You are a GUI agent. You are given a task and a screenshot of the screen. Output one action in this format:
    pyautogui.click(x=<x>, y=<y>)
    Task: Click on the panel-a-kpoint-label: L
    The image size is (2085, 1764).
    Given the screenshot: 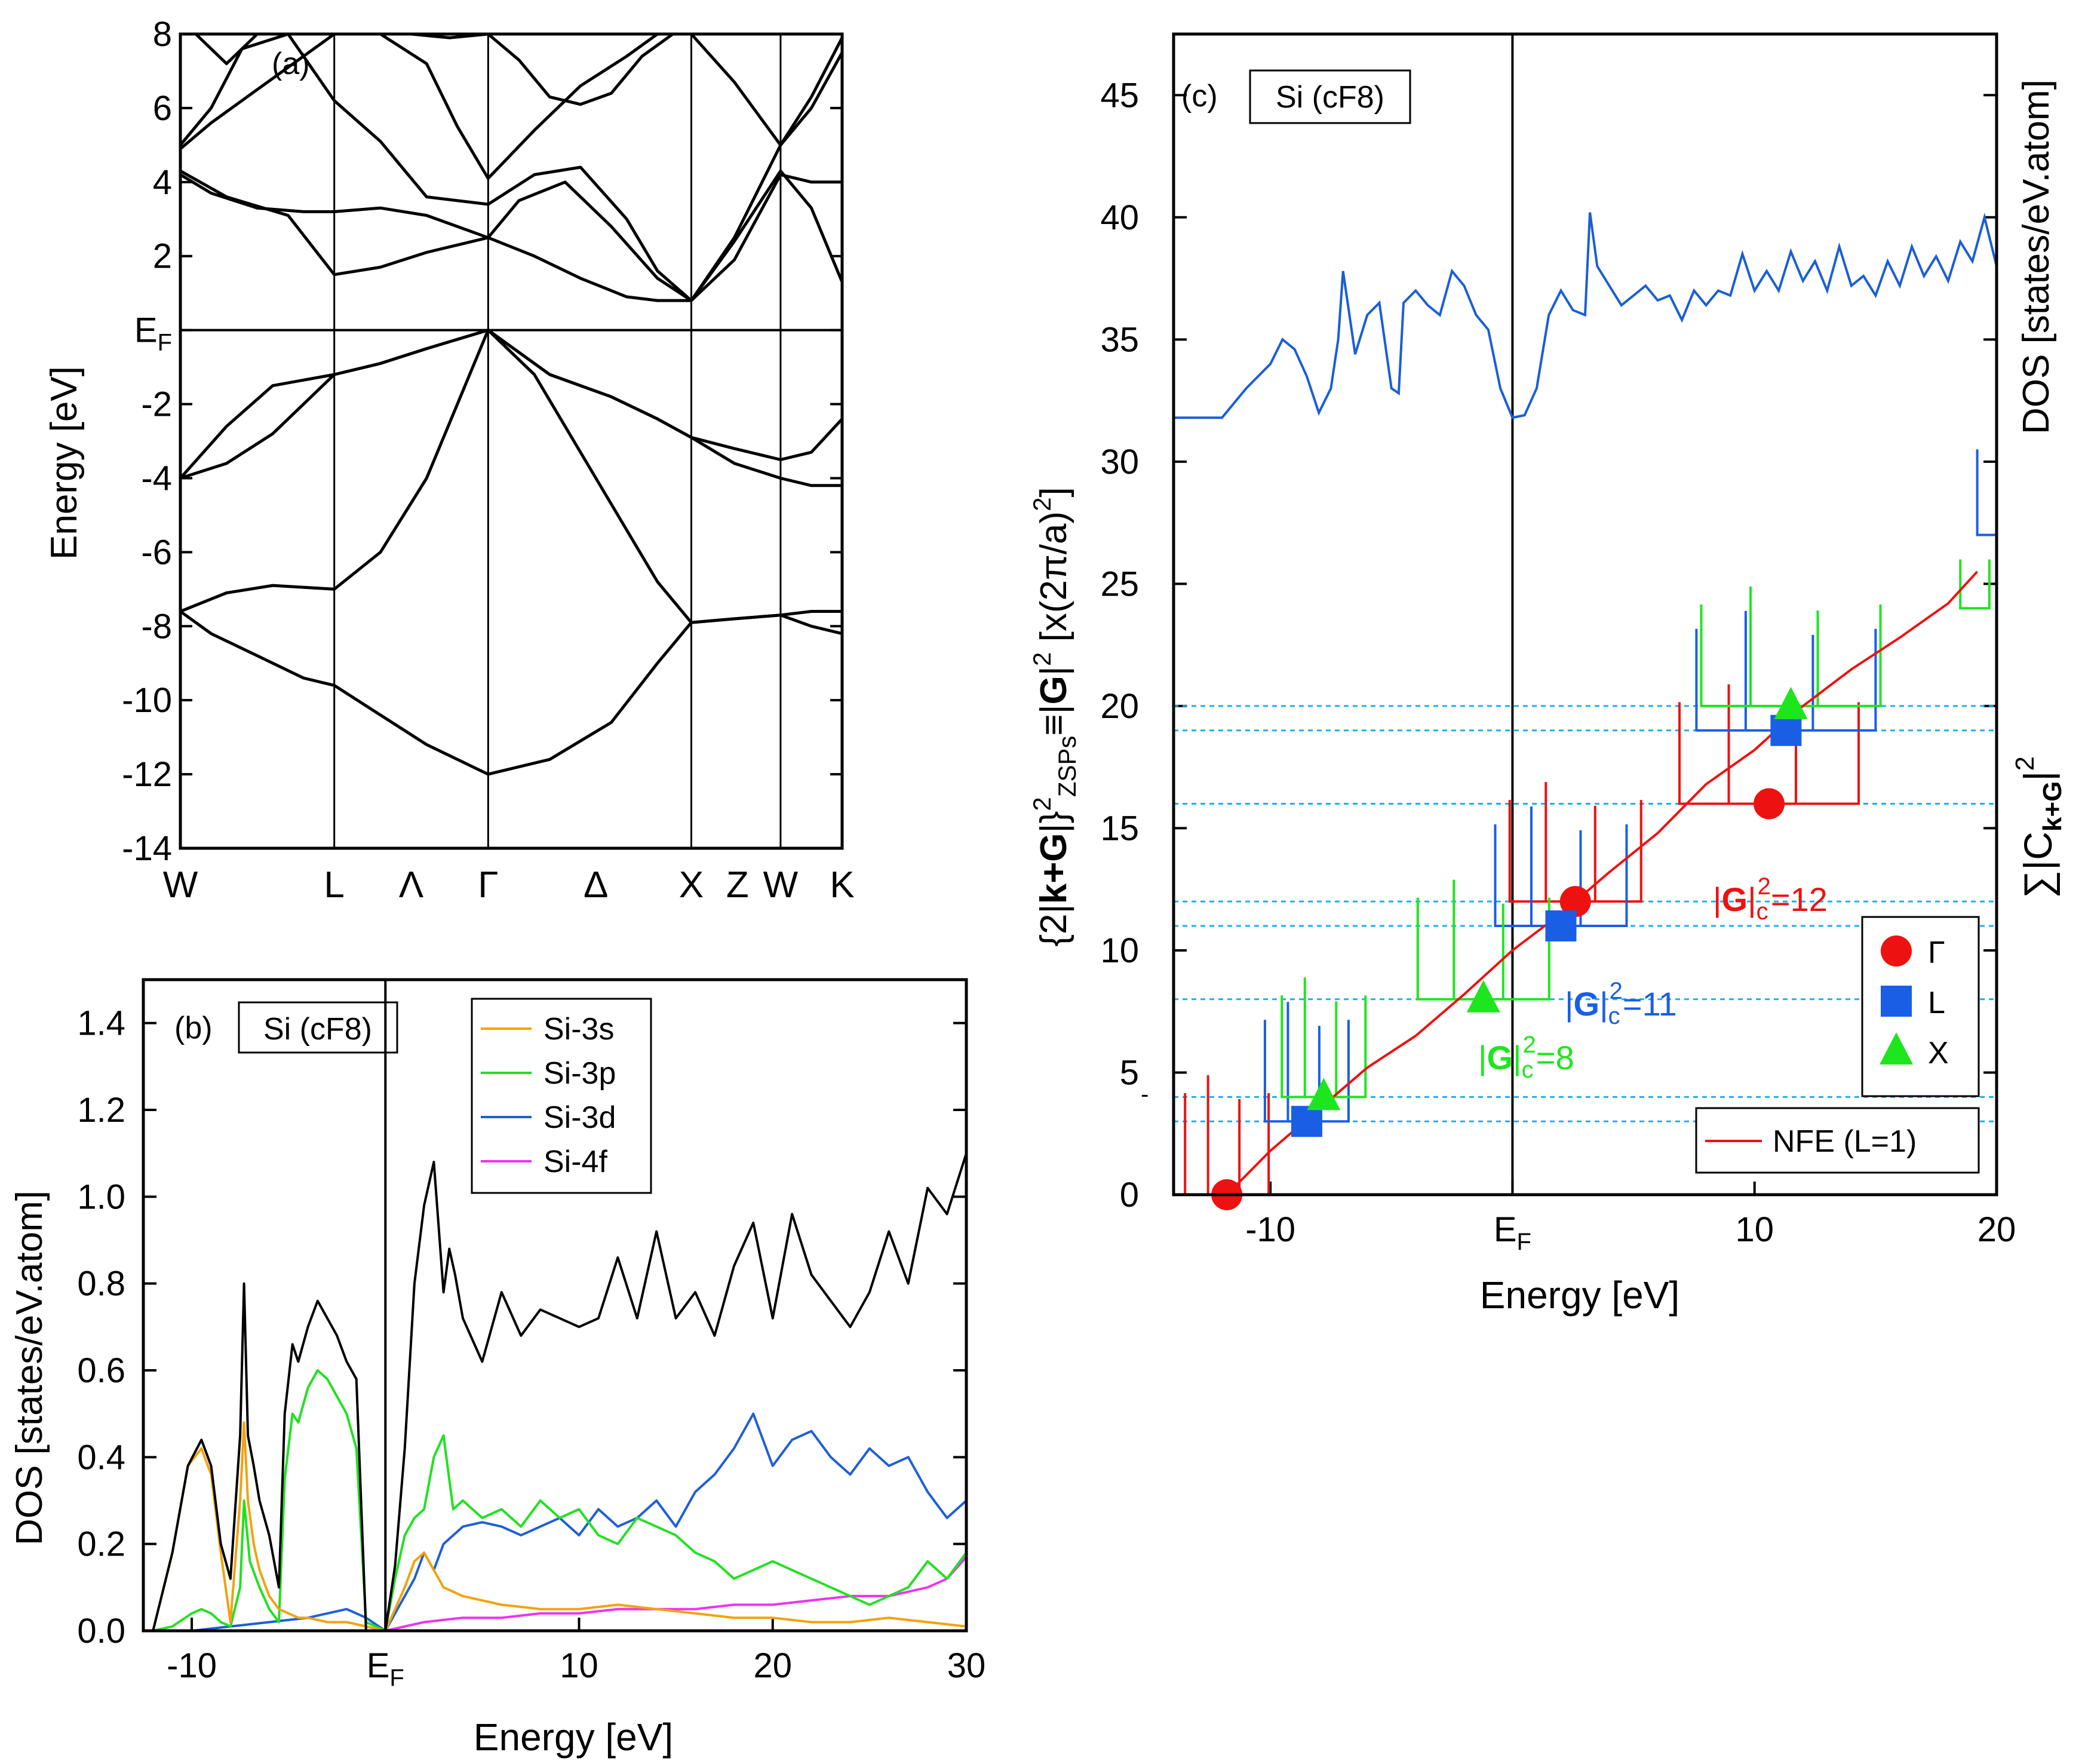 What is the action you would take?
    pyautogui.click(x=334, y=885)
    